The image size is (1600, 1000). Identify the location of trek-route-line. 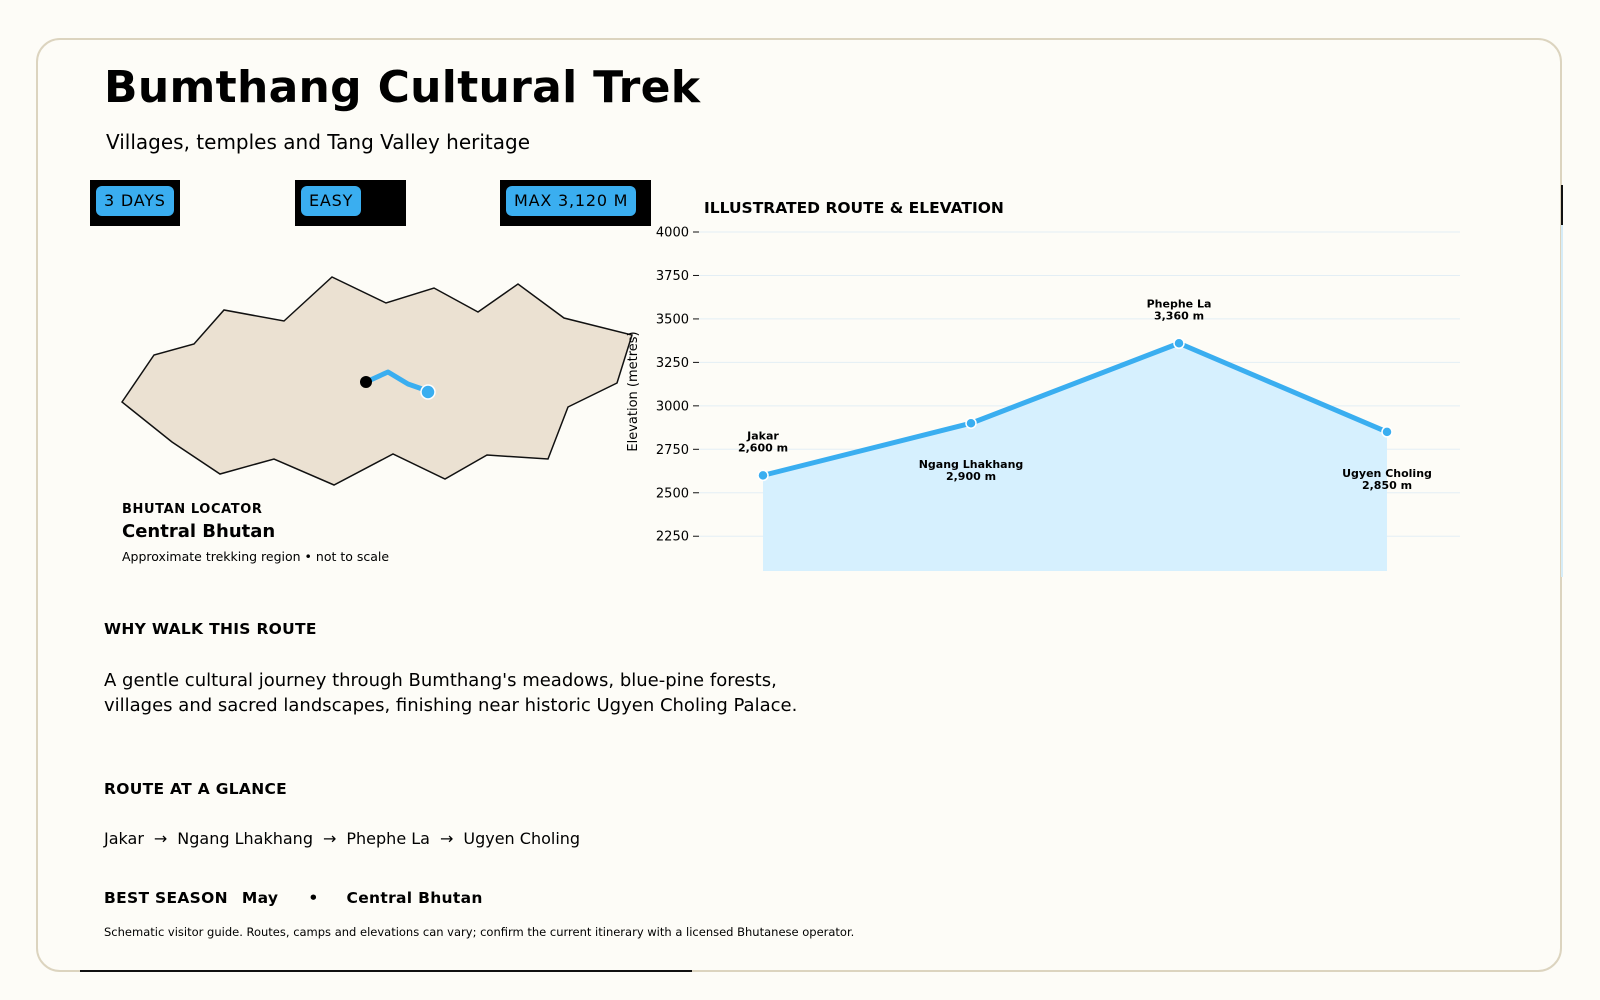
(397, 381).